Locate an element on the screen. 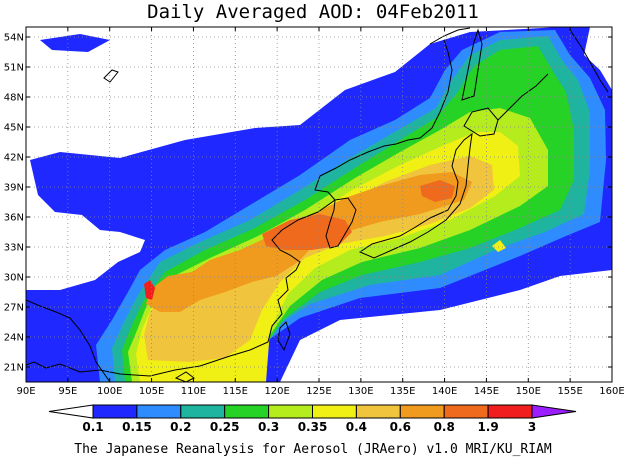 This screenshot has height=463, width=626. coastline-hainan is located at coordinates (184, 376).